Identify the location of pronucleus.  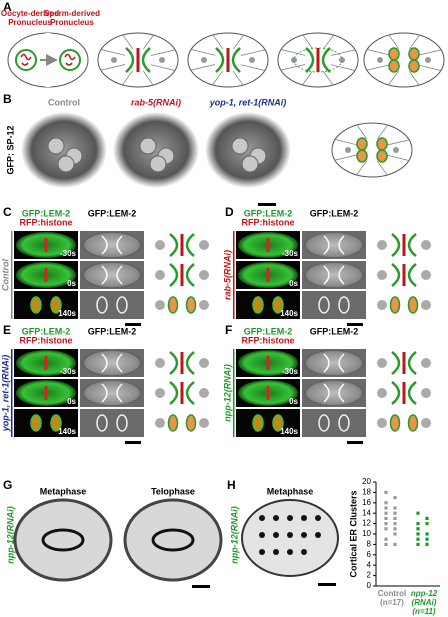
(26, 60).